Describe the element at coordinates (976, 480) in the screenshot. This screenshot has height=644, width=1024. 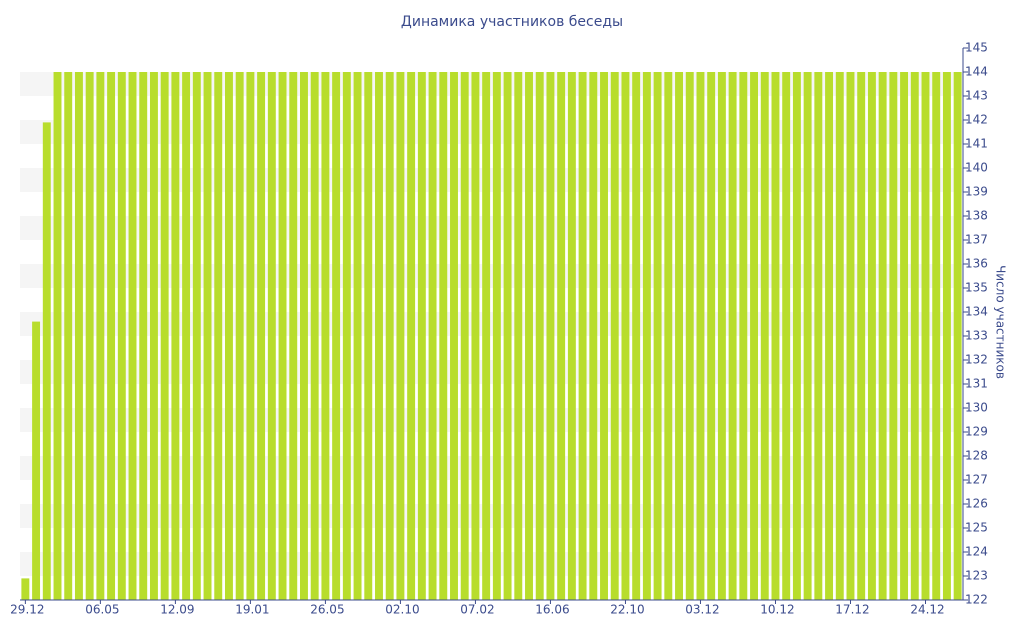
I see `y-tick-label: 127` at that location.